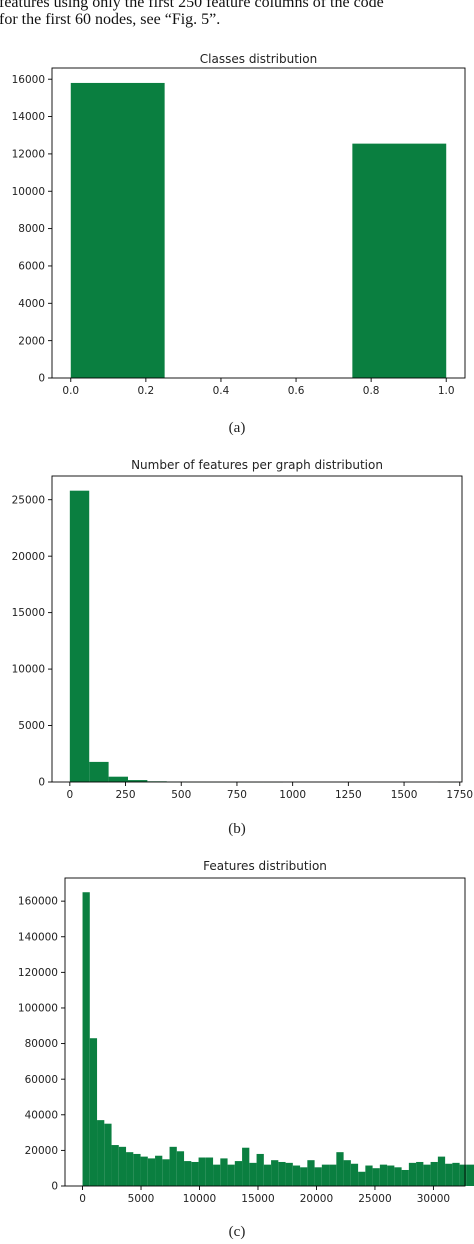 Image resolution: width=474 pixels, height=1244 pixels. What do you see at coordinates (28, 117) in the screenshot?
I see `classes-y-tick-label: 14000` at bounding box center [28, 117].